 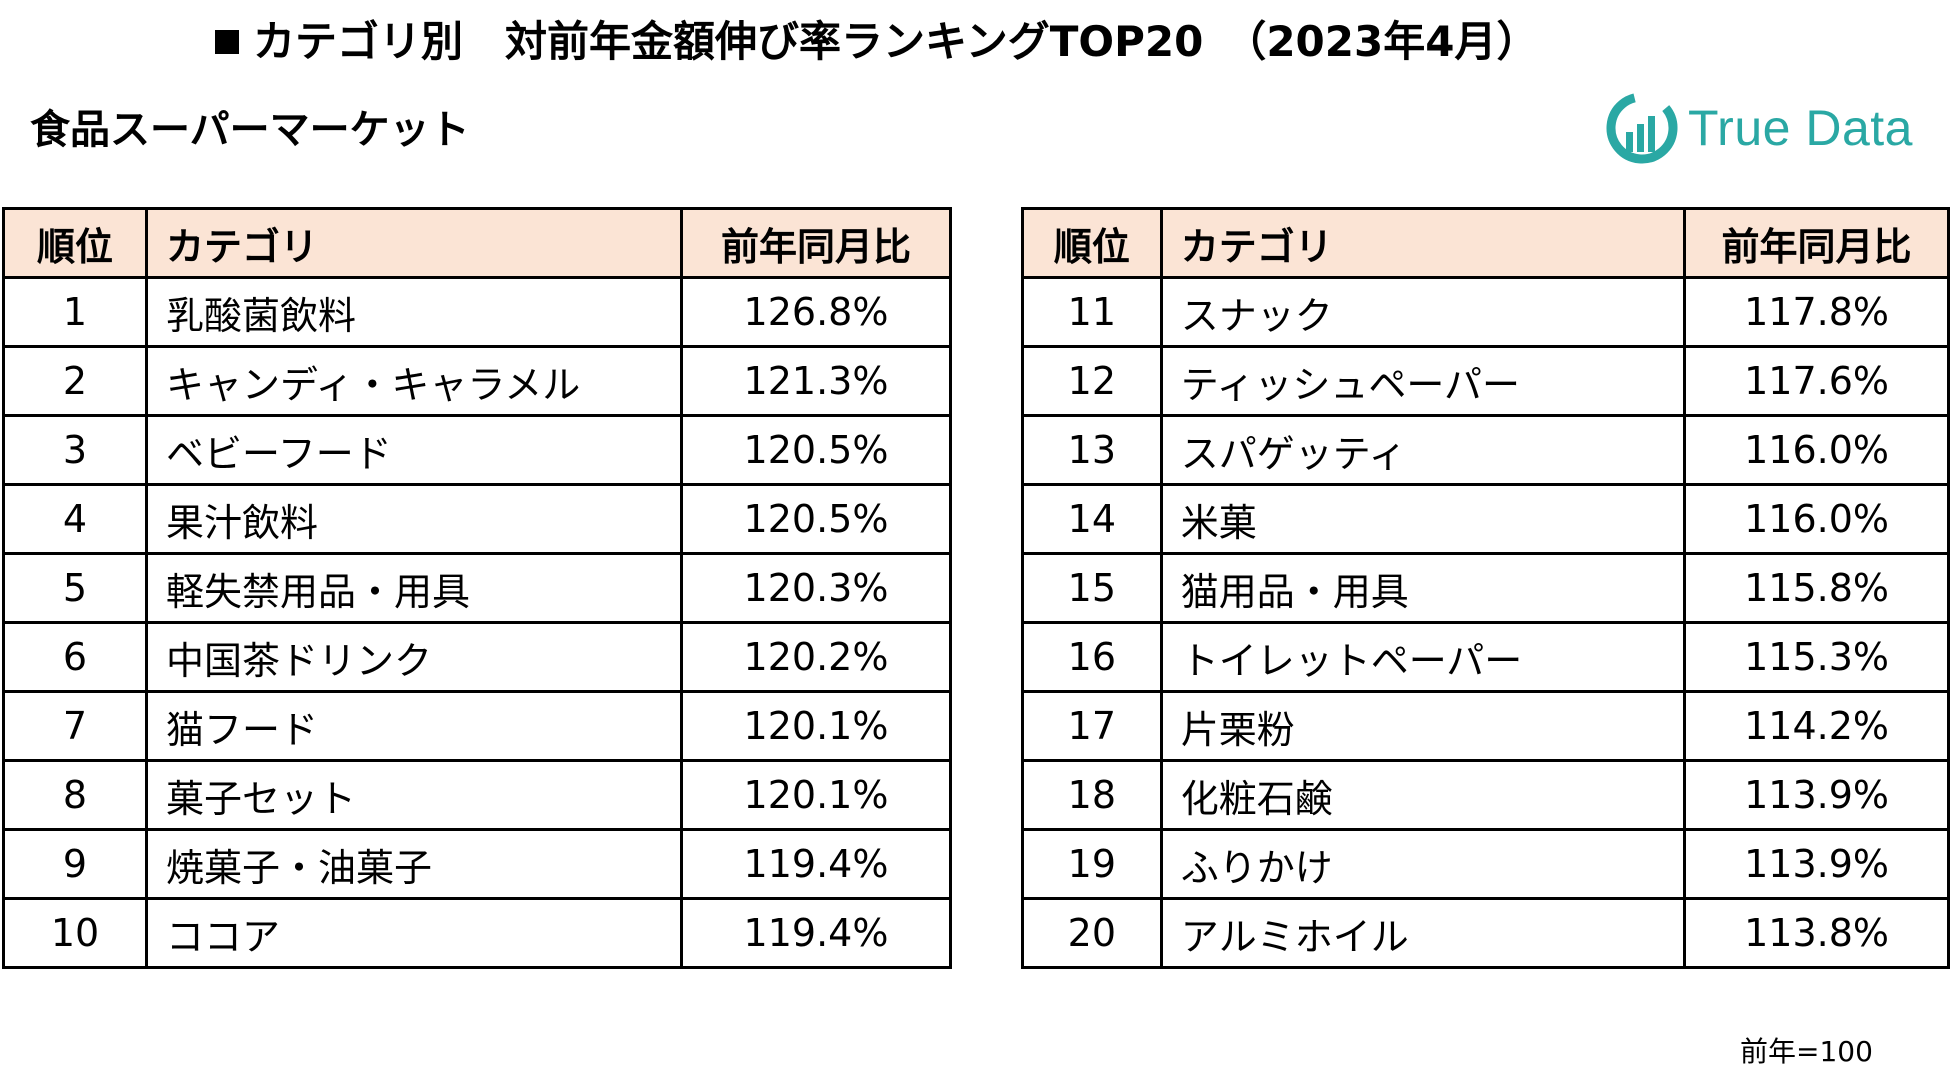 I want to click on rank-cell: 8, so click(x=75, y=795).